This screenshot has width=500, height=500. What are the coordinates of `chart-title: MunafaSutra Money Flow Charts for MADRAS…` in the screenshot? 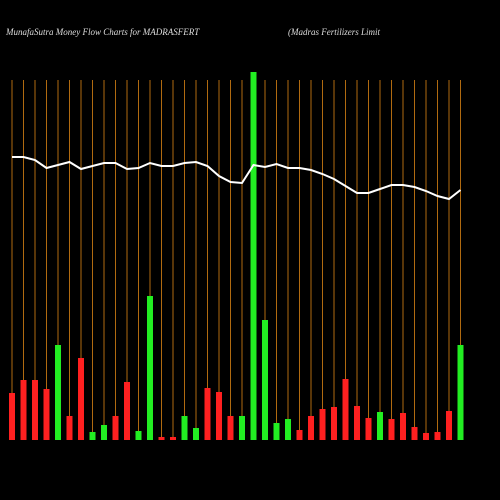 It's located at (102, 32).